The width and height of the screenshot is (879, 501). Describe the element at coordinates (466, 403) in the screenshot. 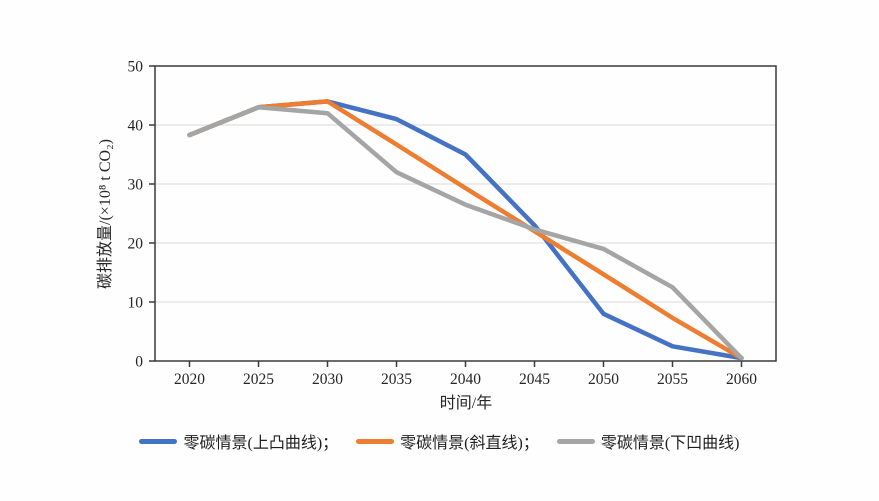

I see `x-axis-title: 时间/年` at that location.